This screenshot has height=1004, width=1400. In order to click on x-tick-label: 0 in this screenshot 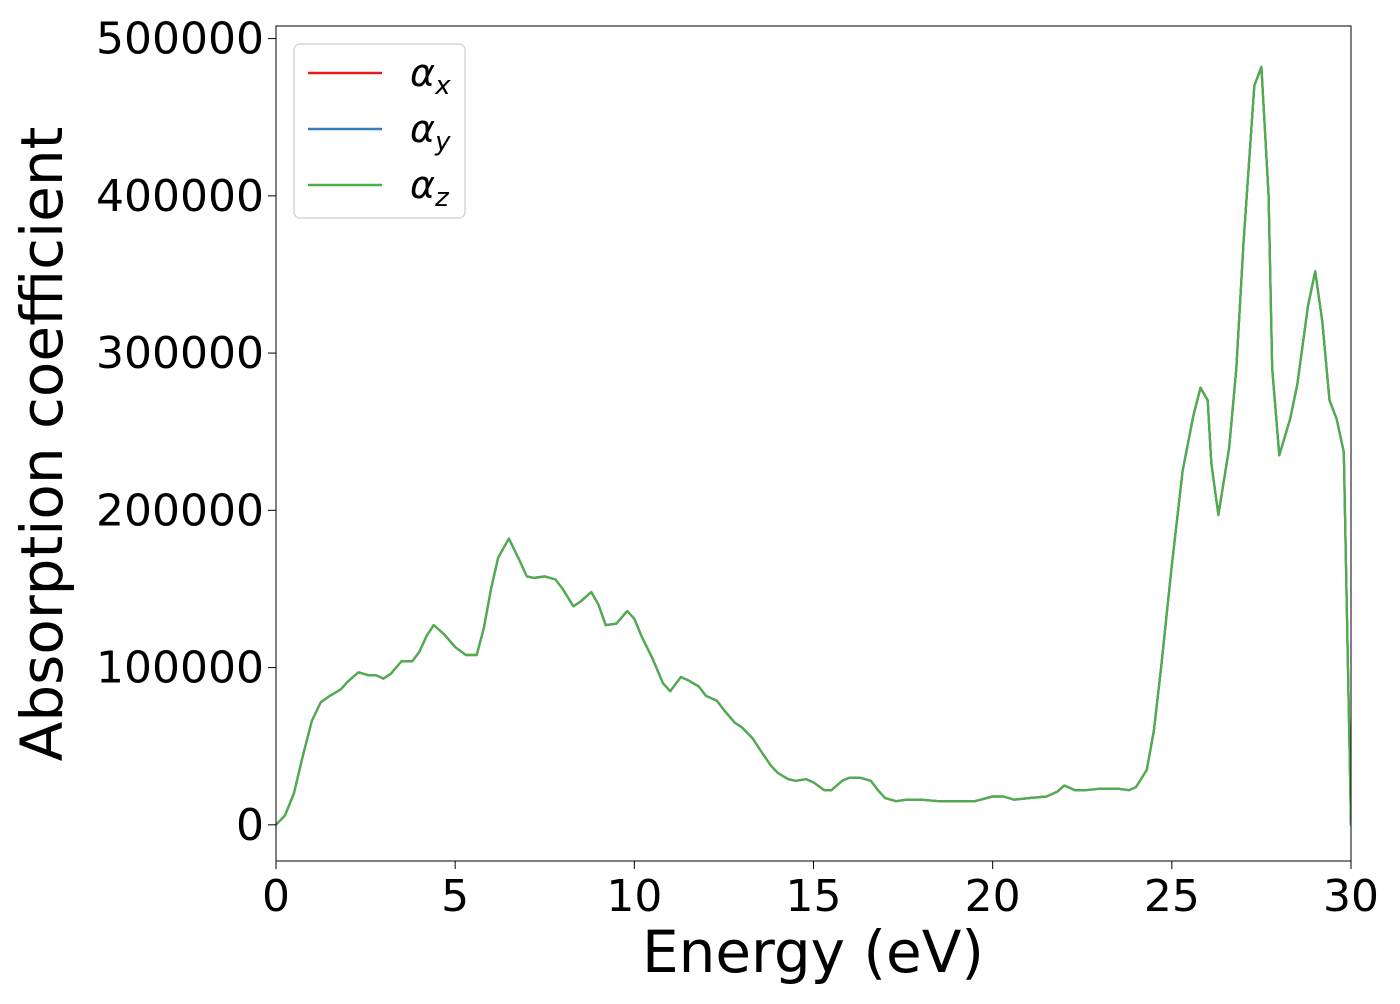, I will do `click(276, 896)`.